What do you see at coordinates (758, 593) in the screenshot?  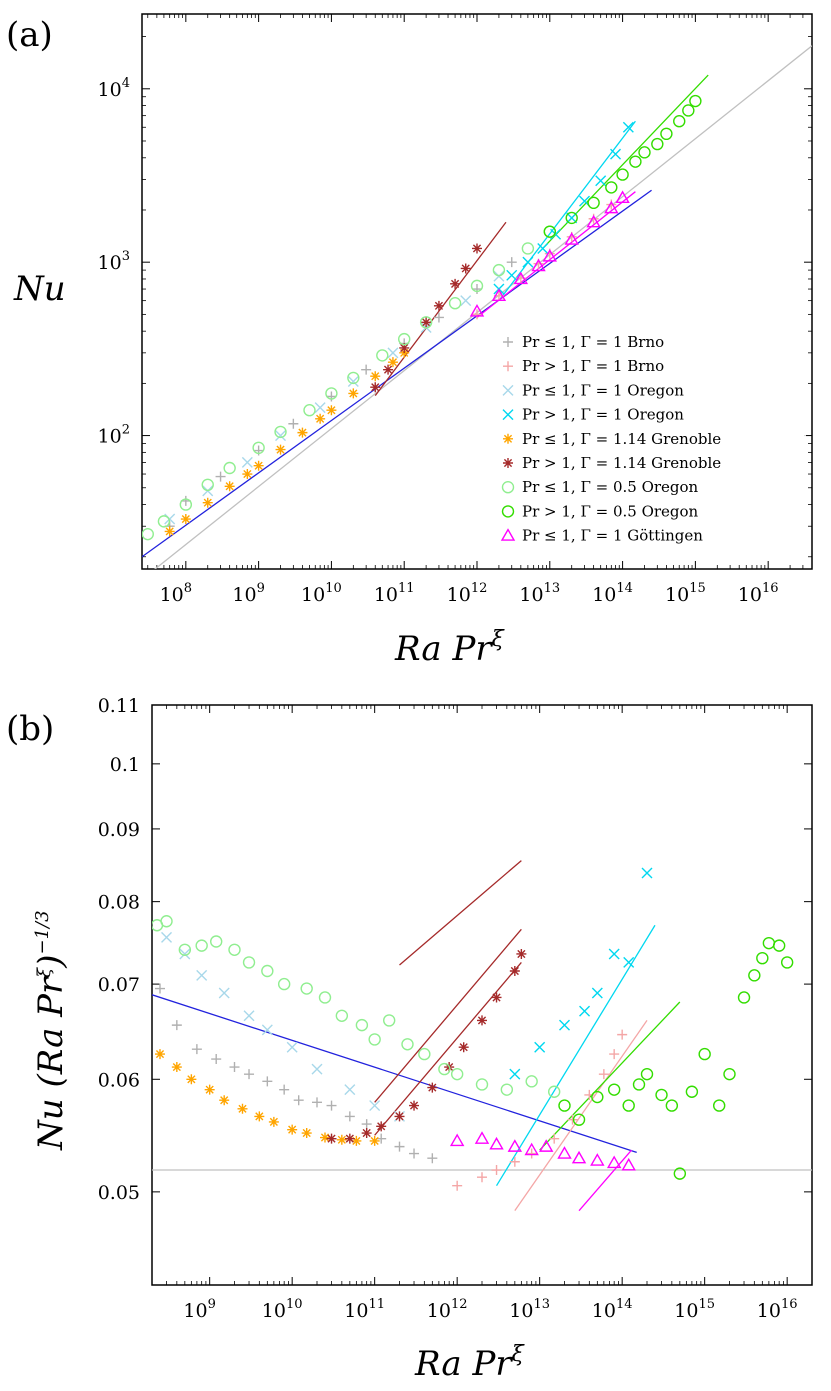 I see `x-tick-label: 1016` at bounding box center [758, 593].